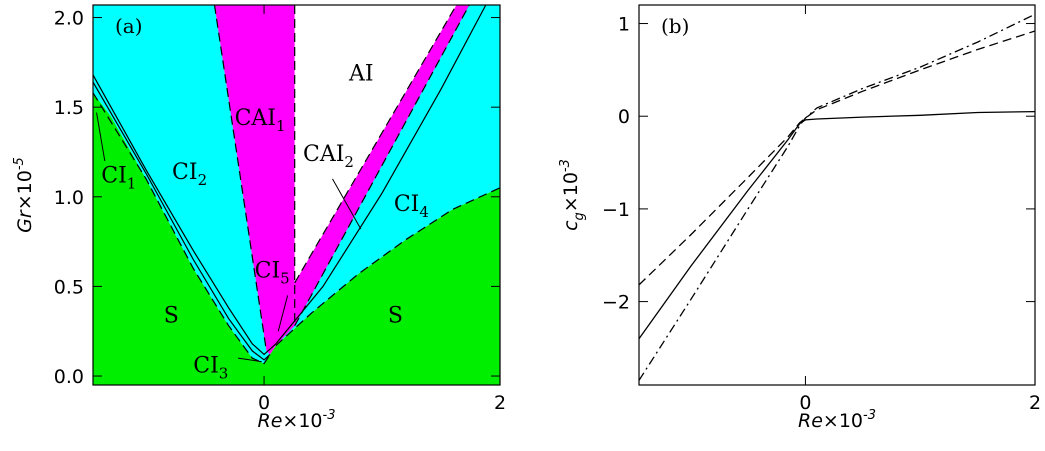 The image size is (1045, 451). I want to click on region-CI, so click(181, 184).